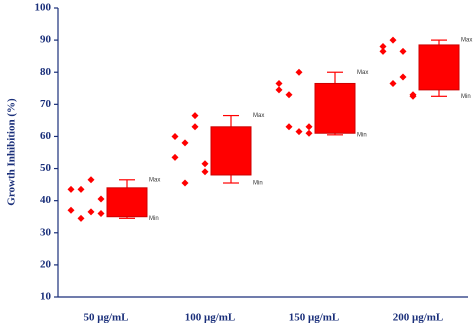  What do you see at coordinates (46, 264) in the screenshot?
I see `y-tick-label: 20` at bounding box center [46, 264].